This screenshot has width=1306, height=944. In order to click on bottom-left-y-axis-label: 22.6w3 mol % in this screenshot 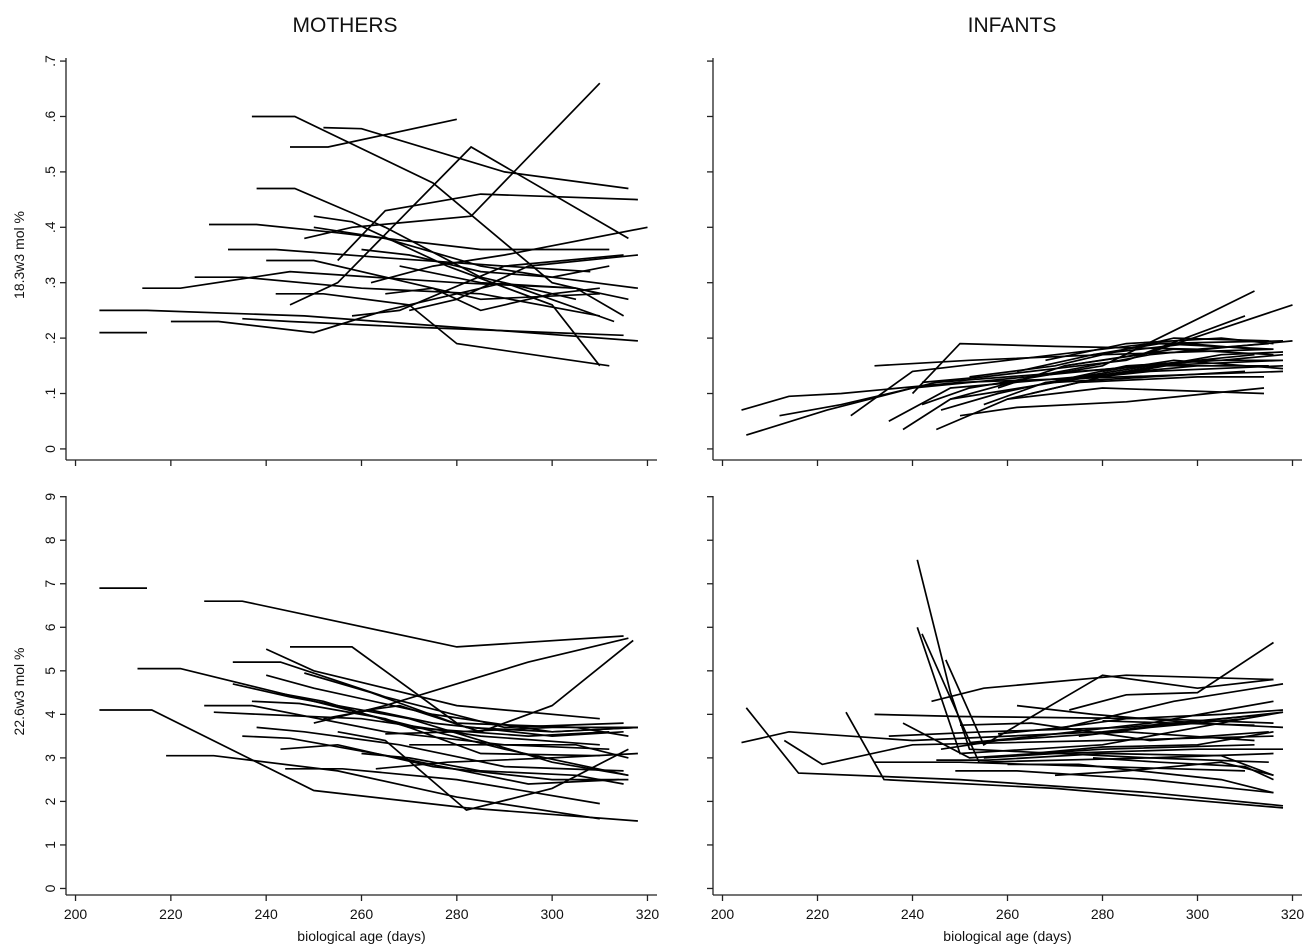, I will do `click(19, 692)`.